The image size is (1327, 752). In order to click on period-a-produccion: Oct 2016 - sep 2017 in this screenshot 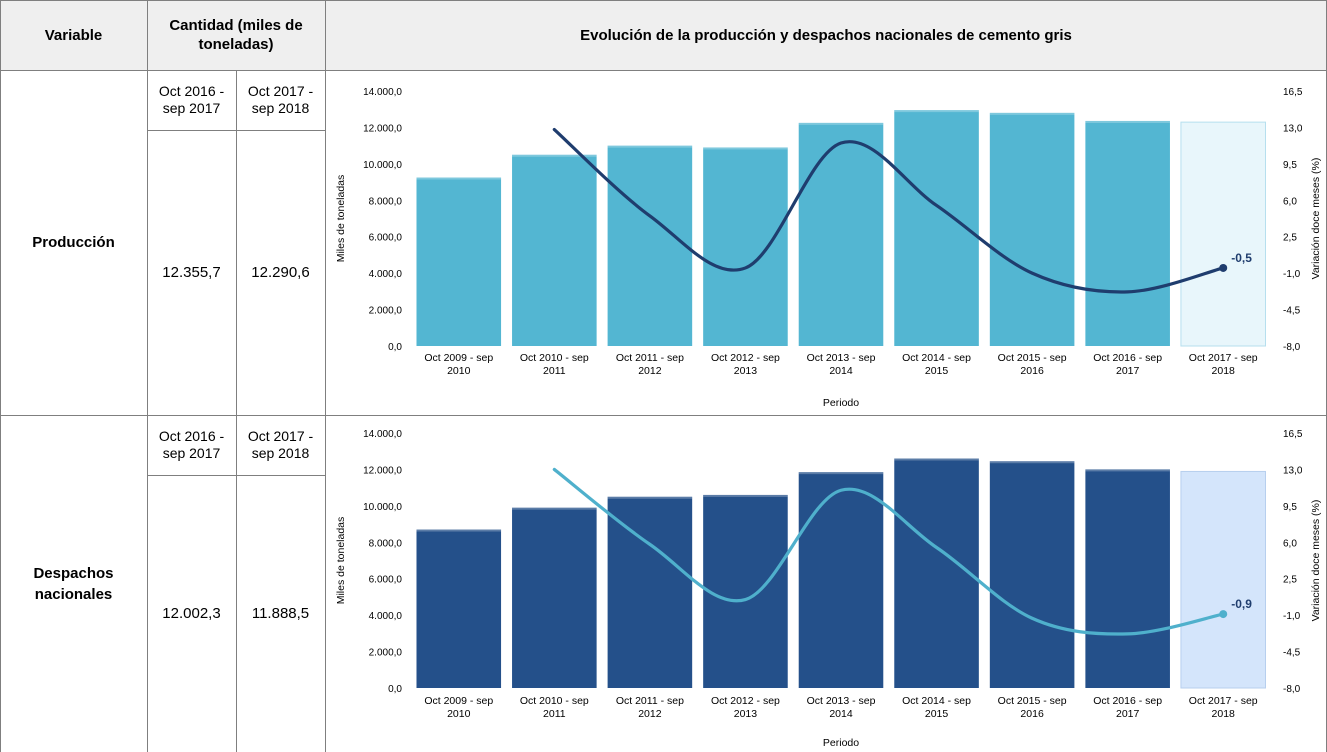, I will do `click(191, 99)`.